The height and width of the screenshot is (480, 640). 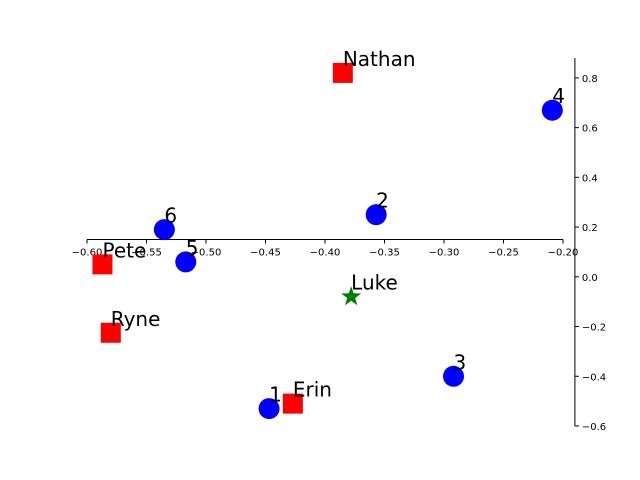 What do you see at coordinates (325, 253) in the screenshot?
I see `x-tick-label: −0.40` at bounding box center [325, 253].